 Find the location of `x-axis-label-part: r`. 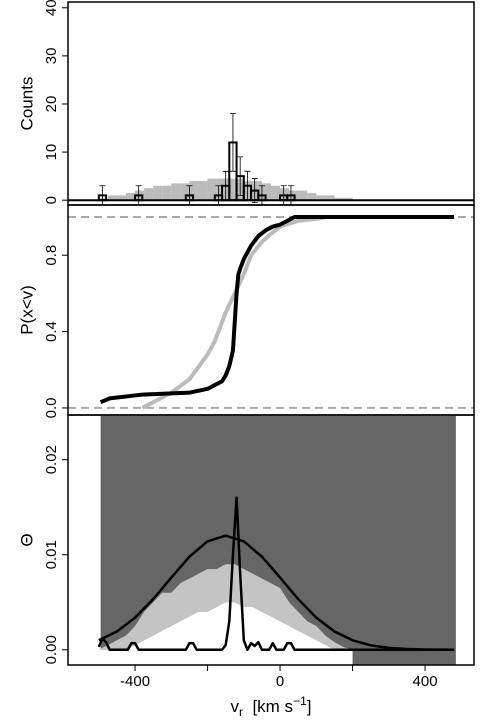

x-axis-label-part: r is located at coordinates (241, 712).